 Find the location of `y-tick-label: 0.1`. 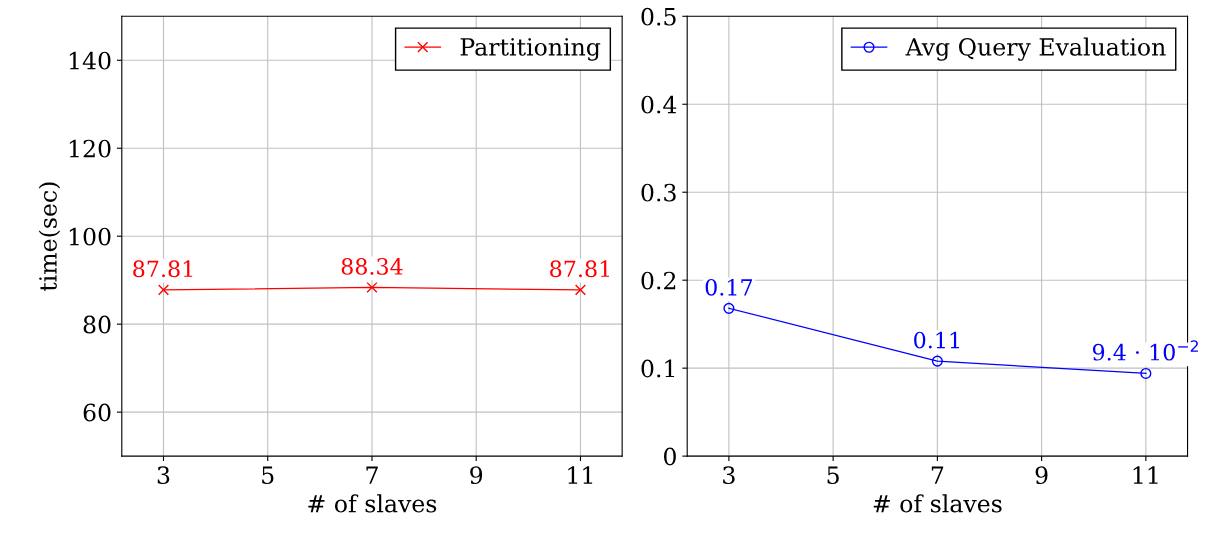

y-tick-label: 0.1 is located at coordinates (658, 368).